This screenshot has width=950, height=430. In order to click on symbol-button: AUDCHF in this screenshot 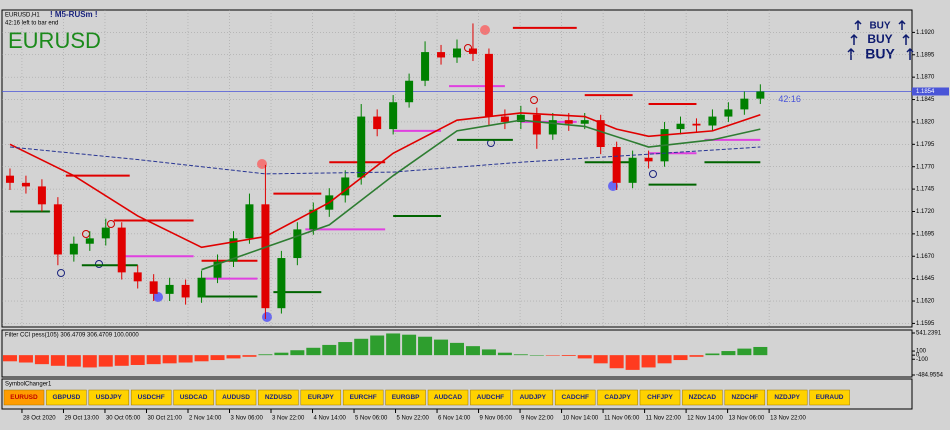, I will do `click(490, 397)`.